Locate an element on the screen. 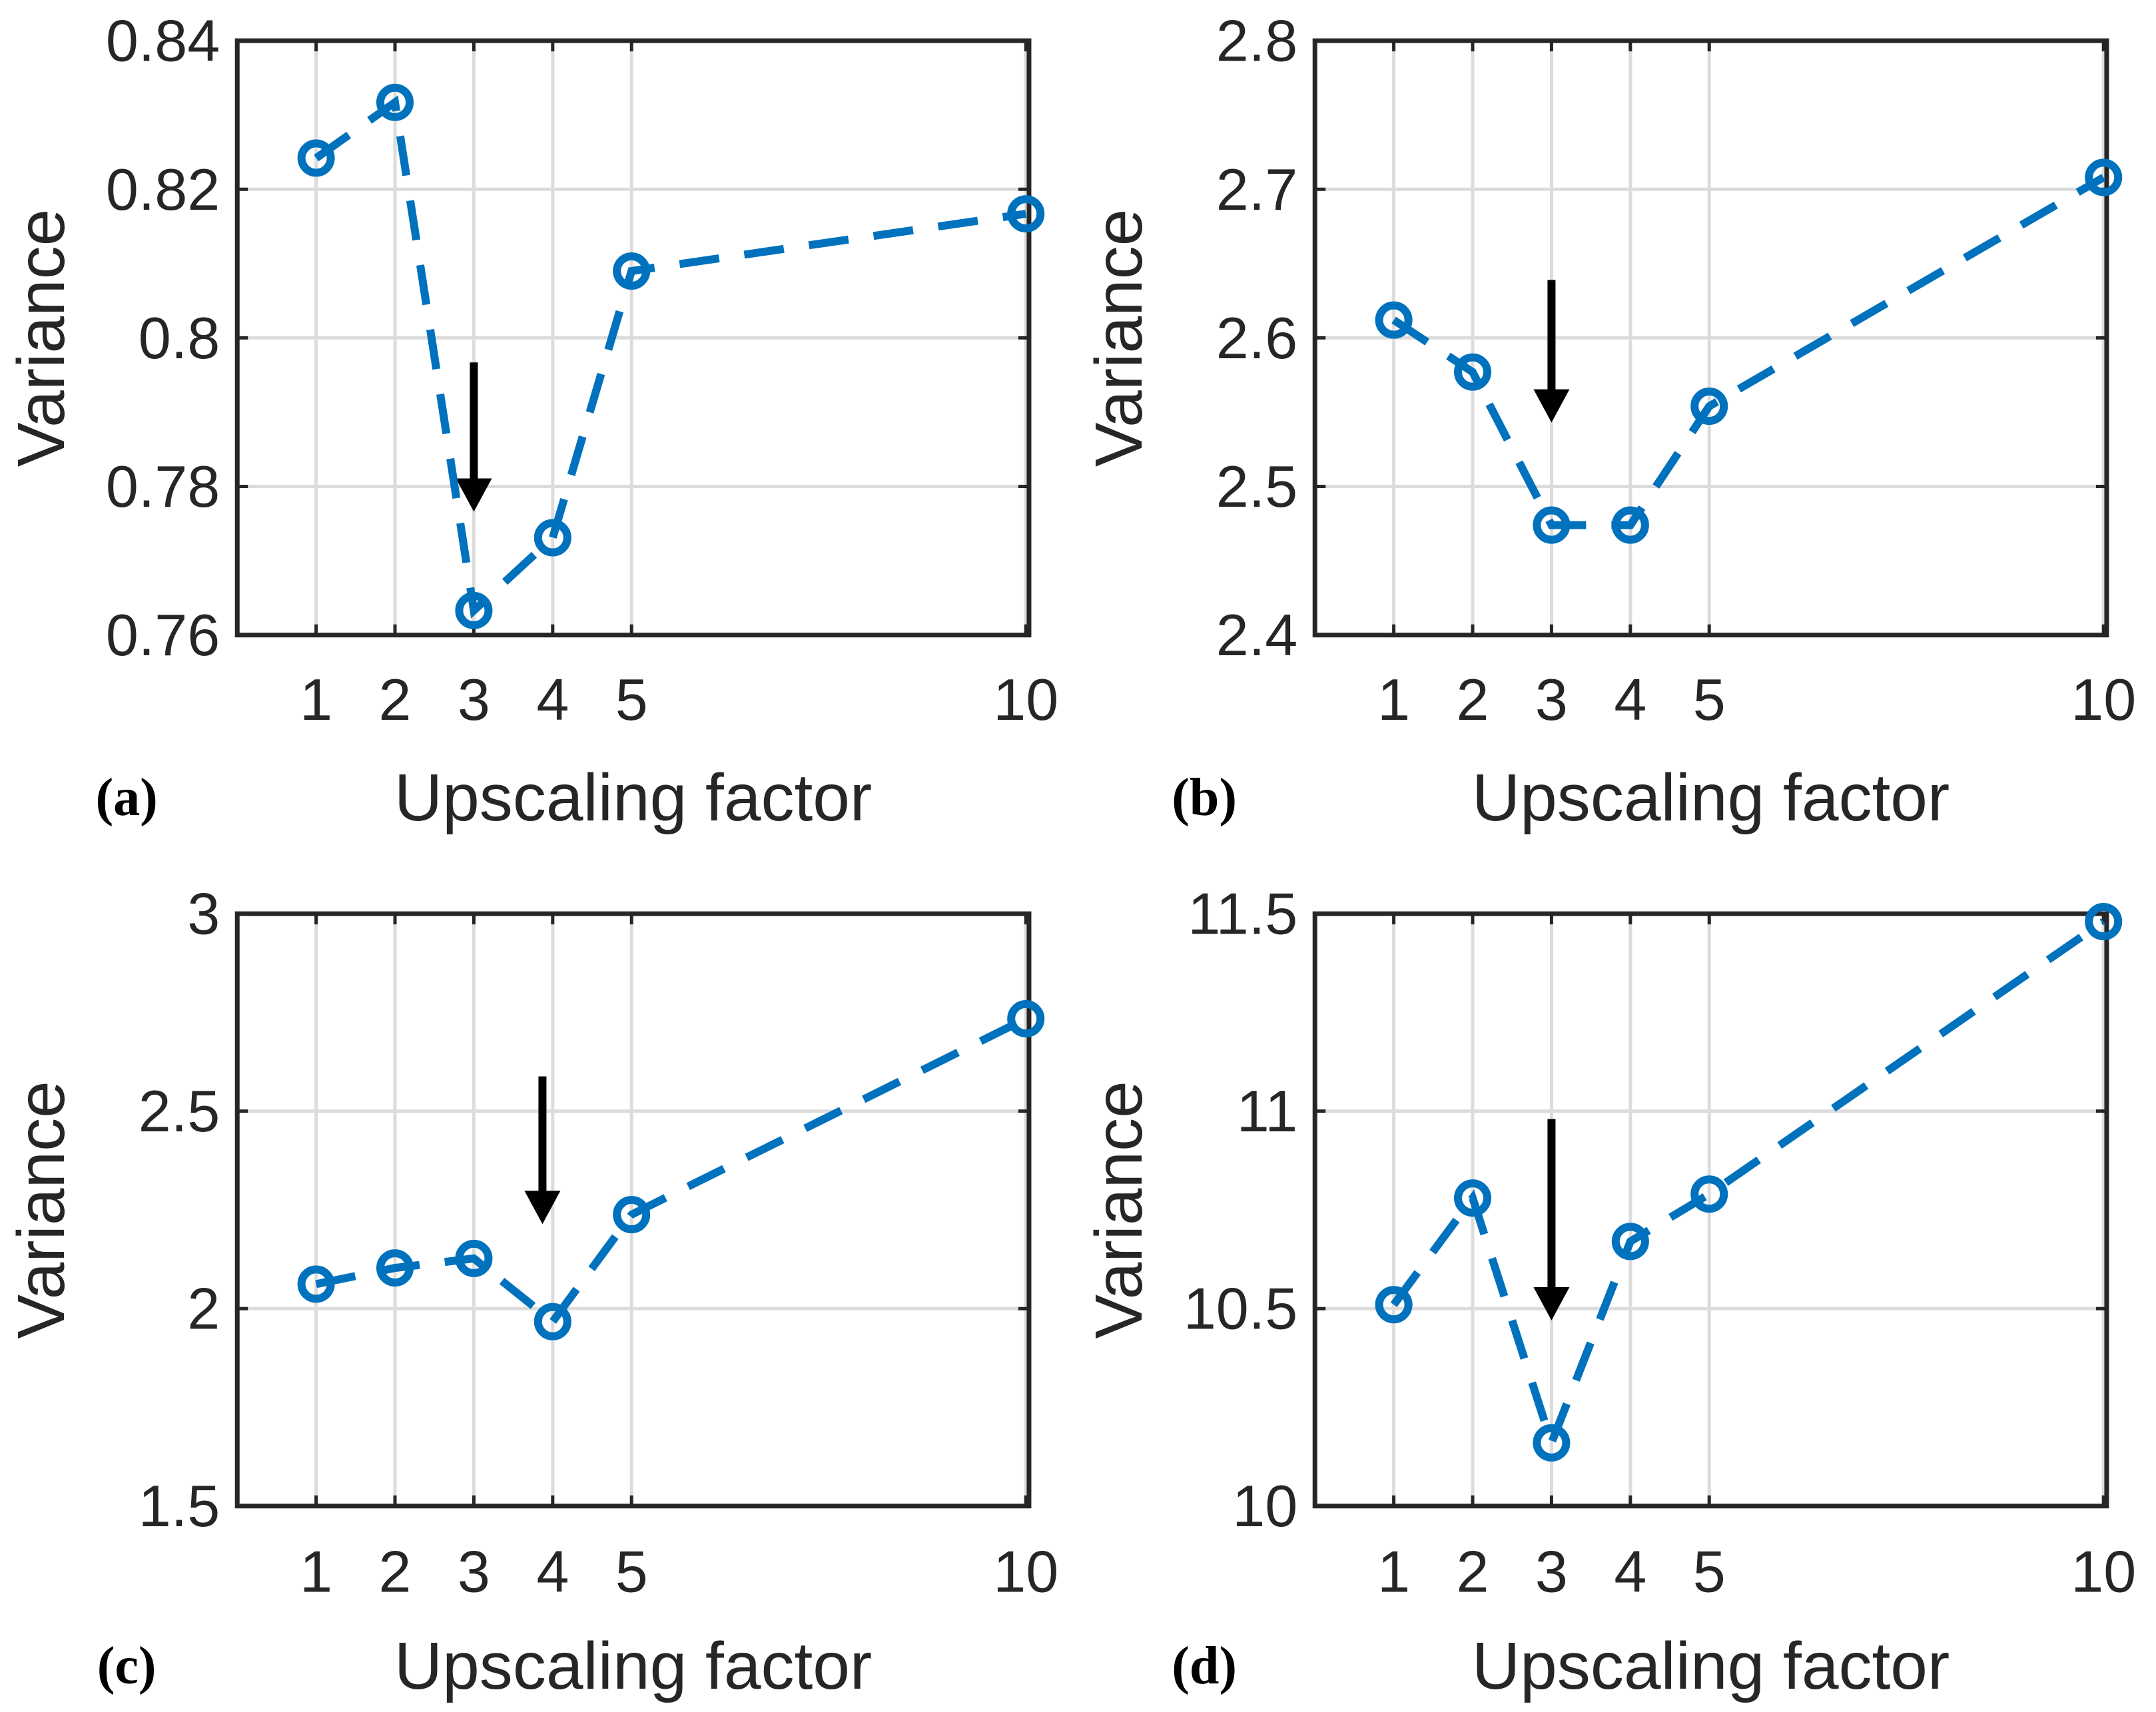 The image size is (2156, 1712). panel-letter: (d) is located at coordinates (1204, 1666).